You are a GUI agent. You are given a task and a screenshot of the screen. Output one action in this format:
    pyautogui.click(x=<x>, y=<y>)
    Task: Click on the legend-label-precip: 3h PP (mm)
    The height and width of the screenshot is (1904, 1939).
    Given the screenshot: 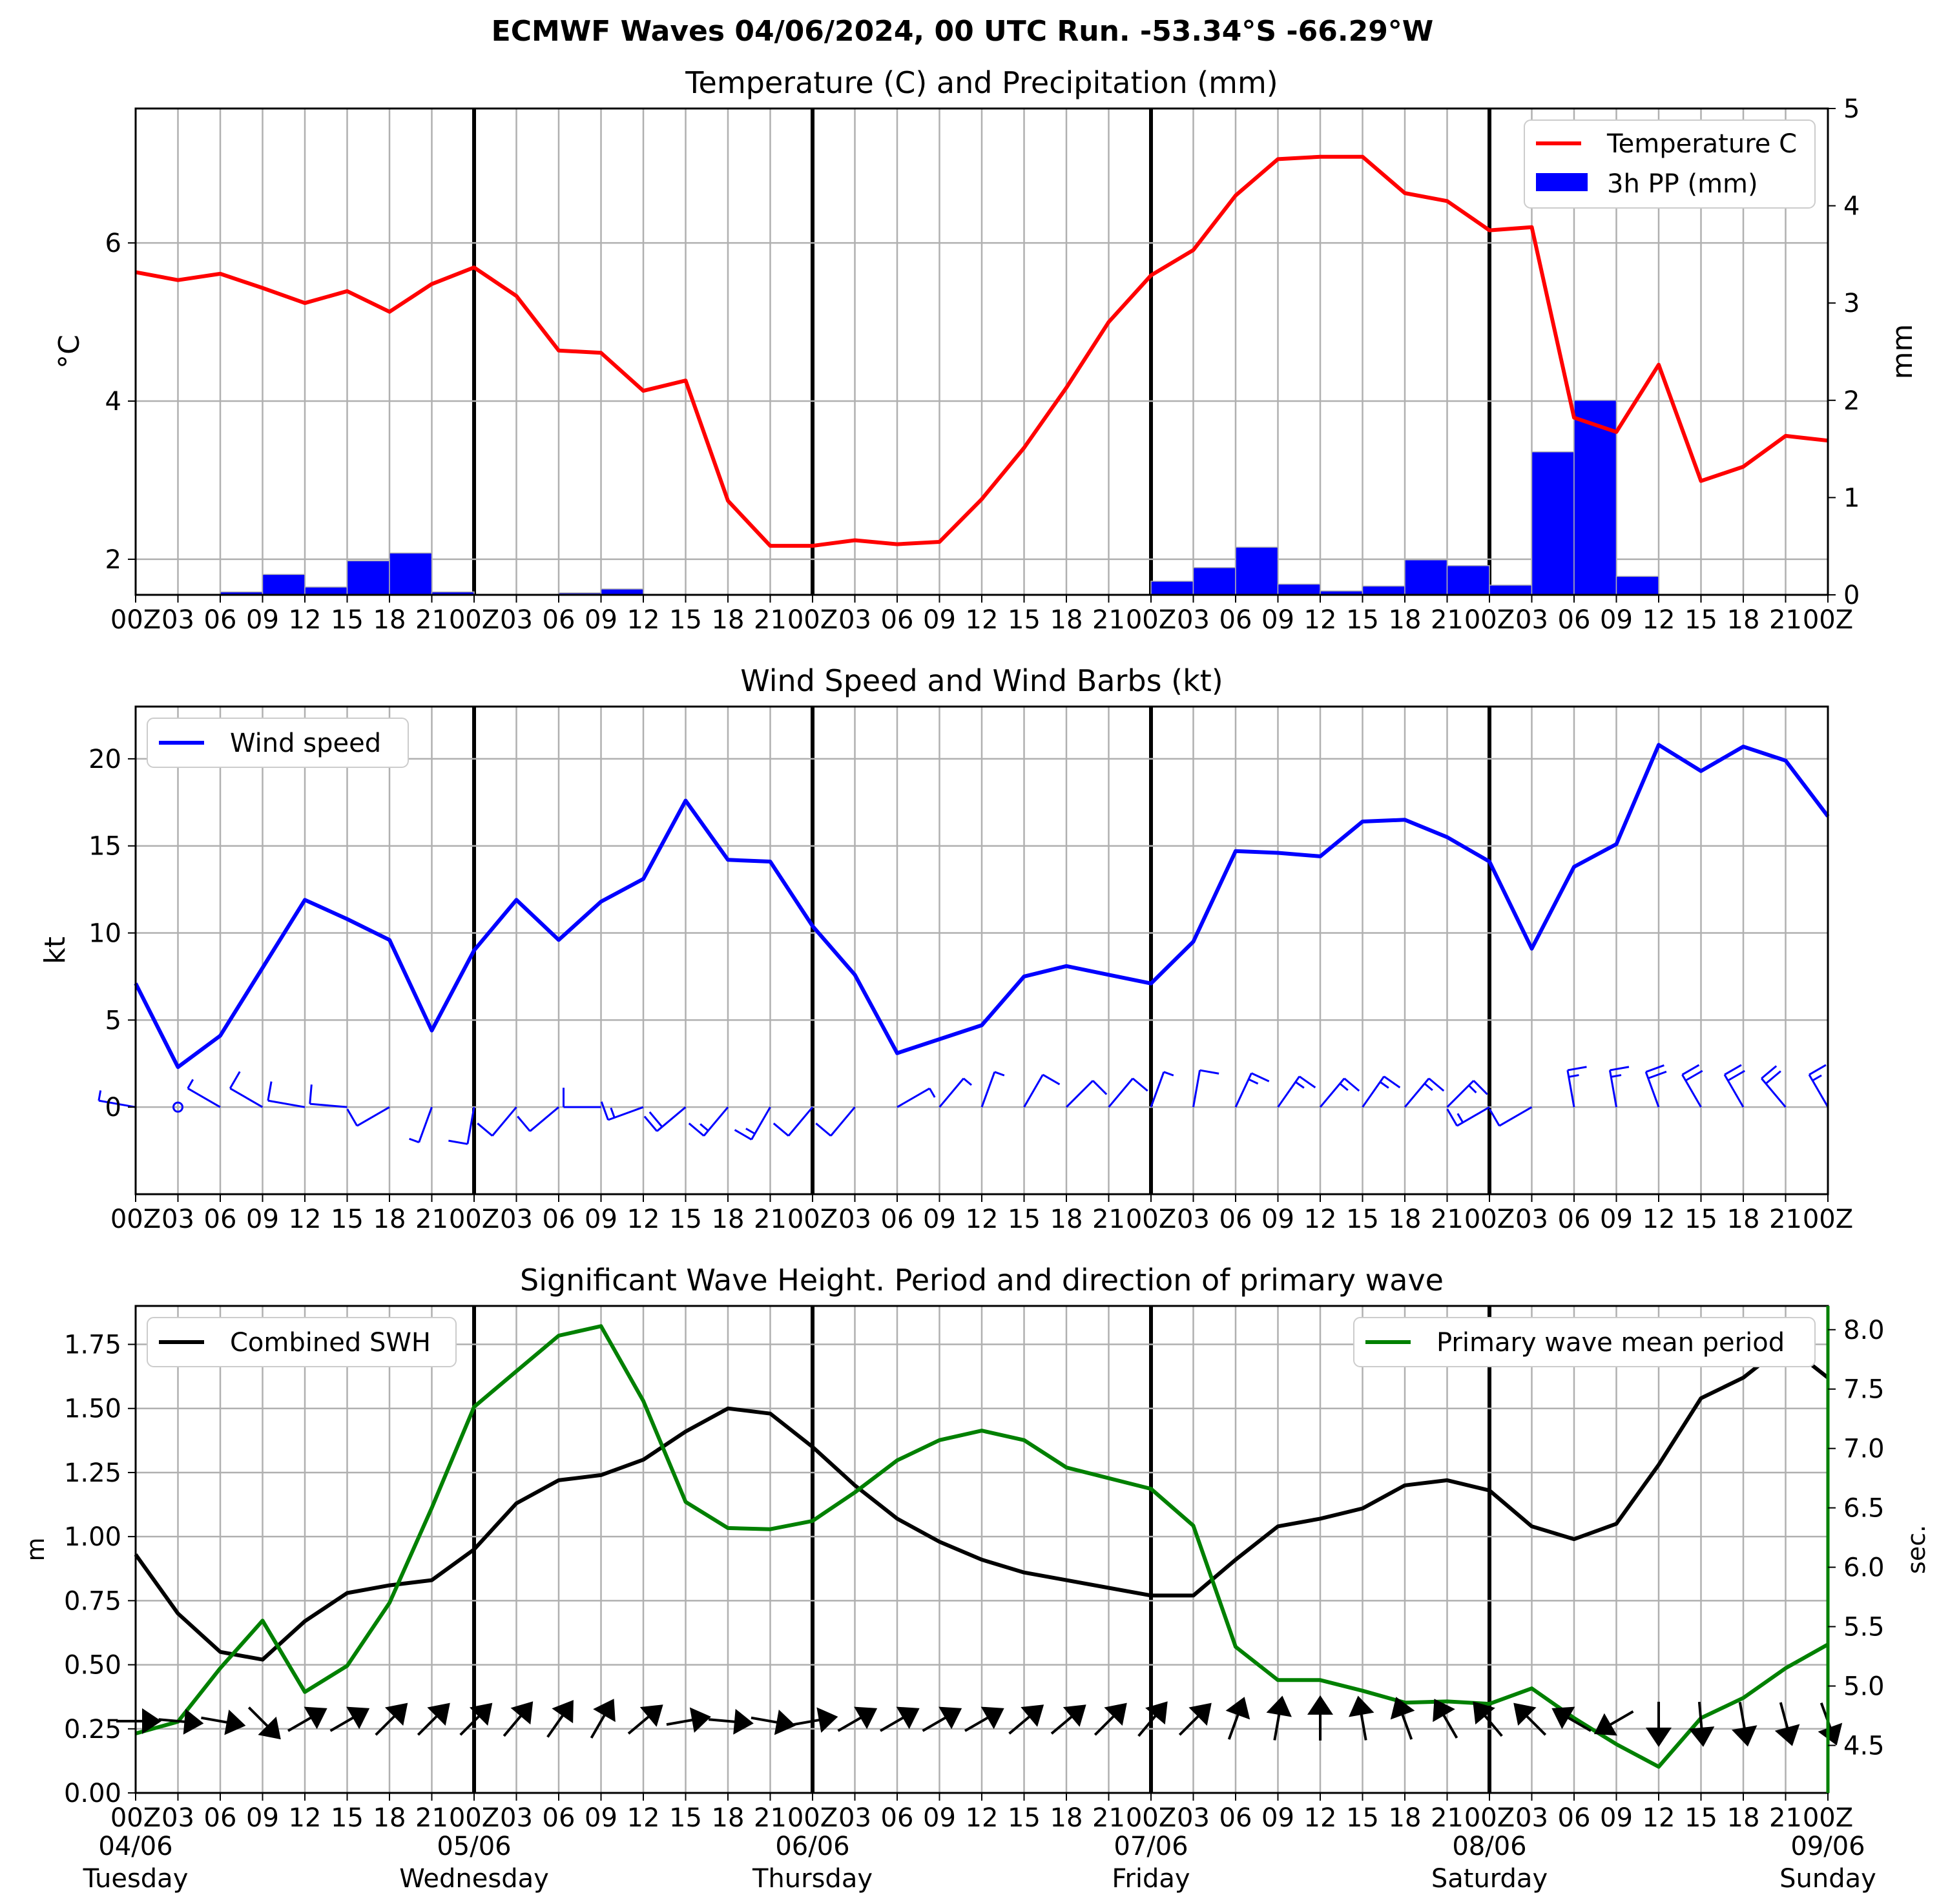 What is the action you would take?
    pyautogui.click(x=1683, y=184)
    